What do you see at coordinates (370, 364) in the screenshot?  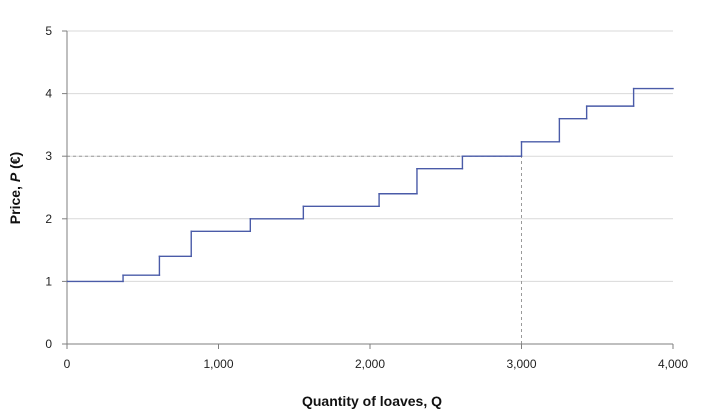 I see `x-tick-label-2: 2,000` at bounding box center [370, 364].